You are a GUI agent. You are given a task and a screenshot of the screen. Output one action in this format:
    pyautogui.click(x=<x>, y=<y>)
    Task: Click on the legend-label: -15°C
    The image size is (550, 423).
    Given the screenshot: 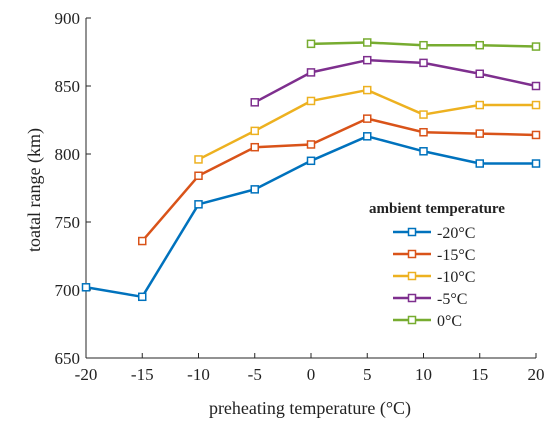 What is the action you would take?
    pyautogui.click(x=456, y=255)
    